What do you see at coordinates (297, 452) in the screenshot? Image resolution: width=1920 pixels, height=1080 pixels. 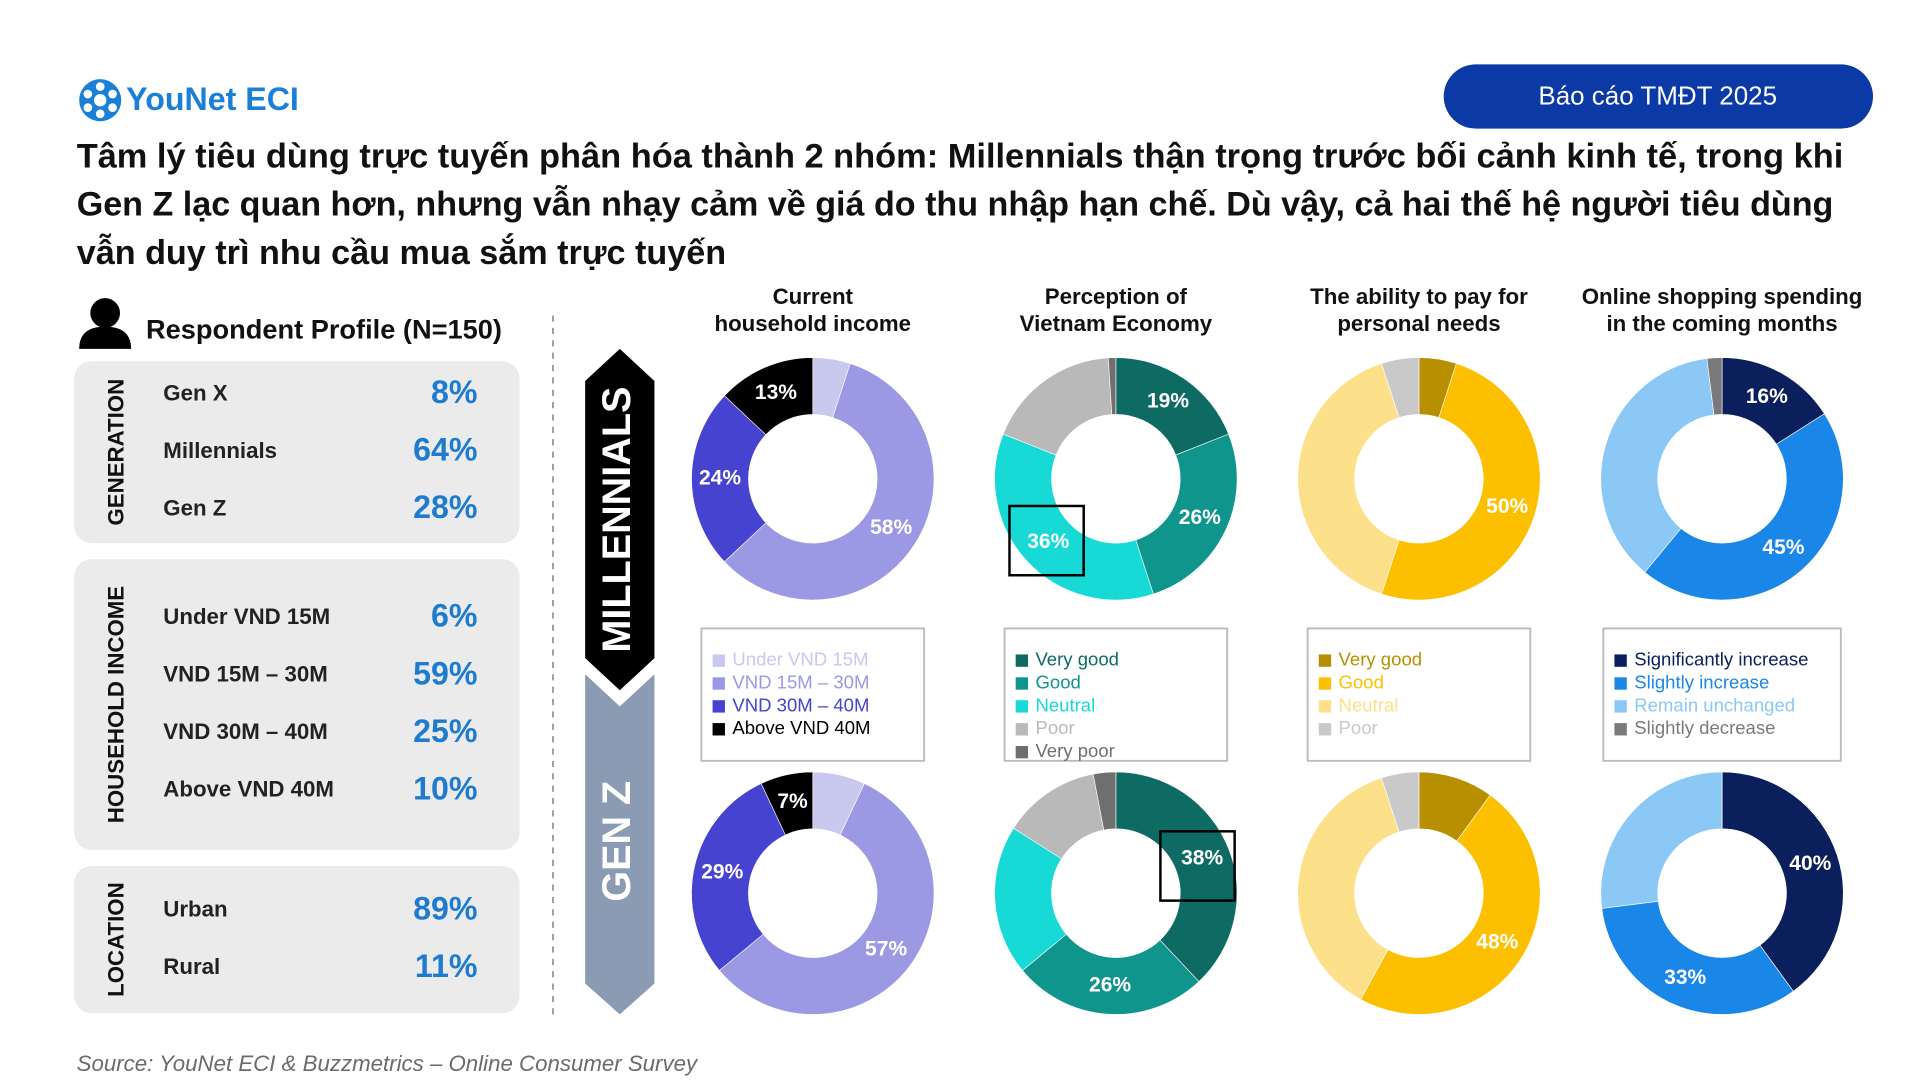 I see `profile-panel` at bounding box center [297, 452].